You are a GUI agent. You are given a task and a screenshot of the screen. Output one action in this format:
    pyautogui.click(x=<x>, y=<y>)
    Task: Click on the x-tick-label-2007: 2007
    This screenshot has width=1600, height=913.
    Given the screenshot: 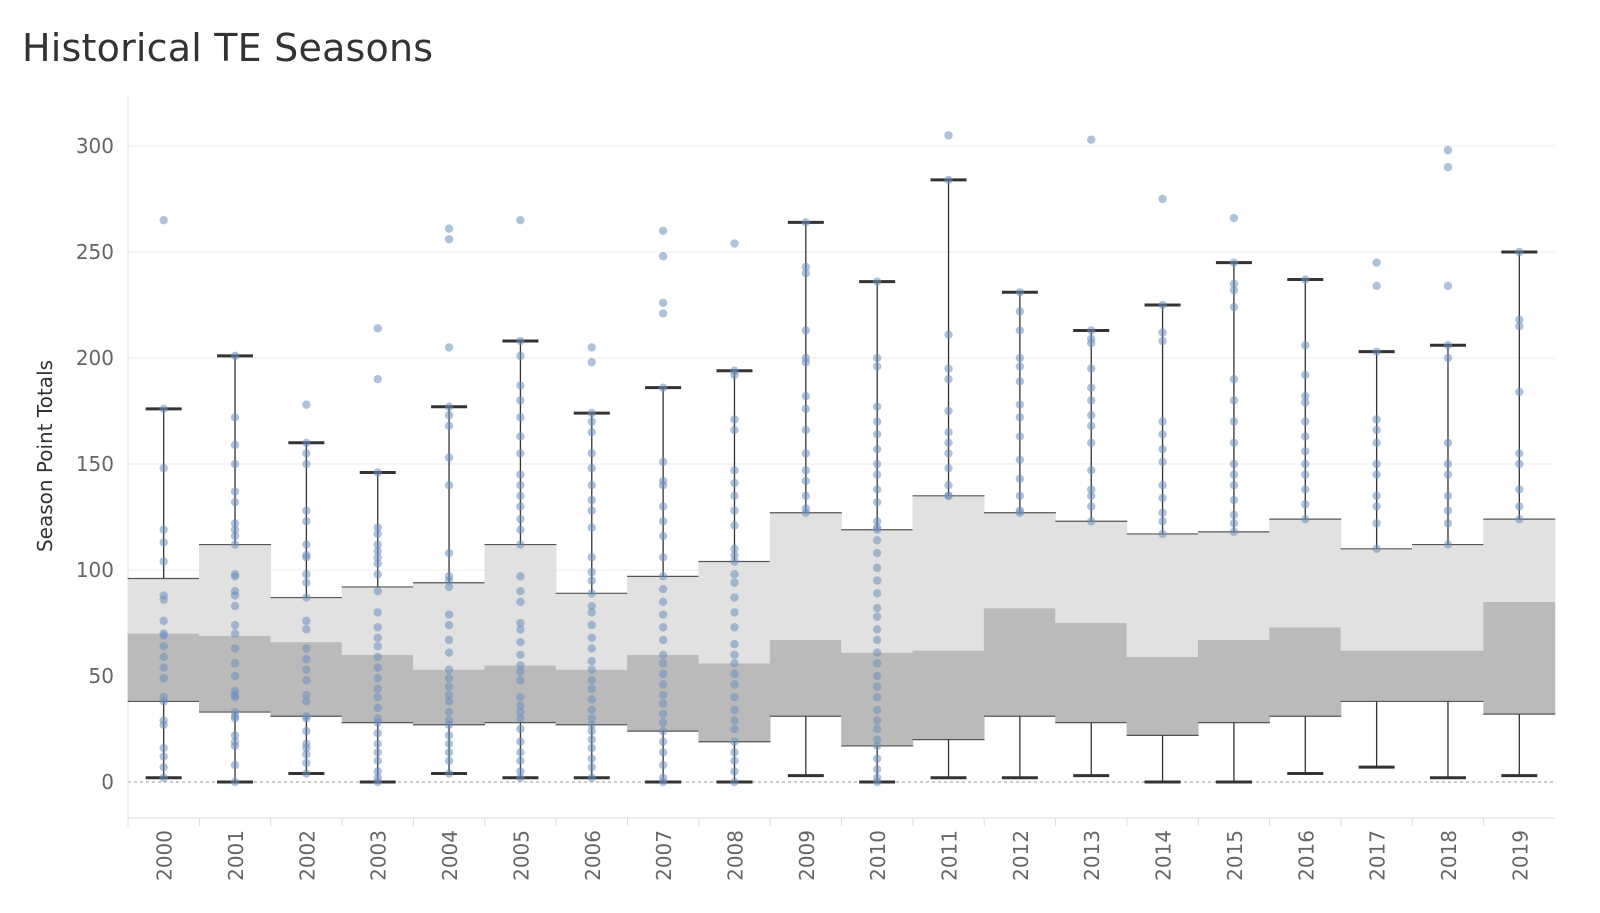 What is the action you would take?
    pyautogui.click(x=664, y=855)
    